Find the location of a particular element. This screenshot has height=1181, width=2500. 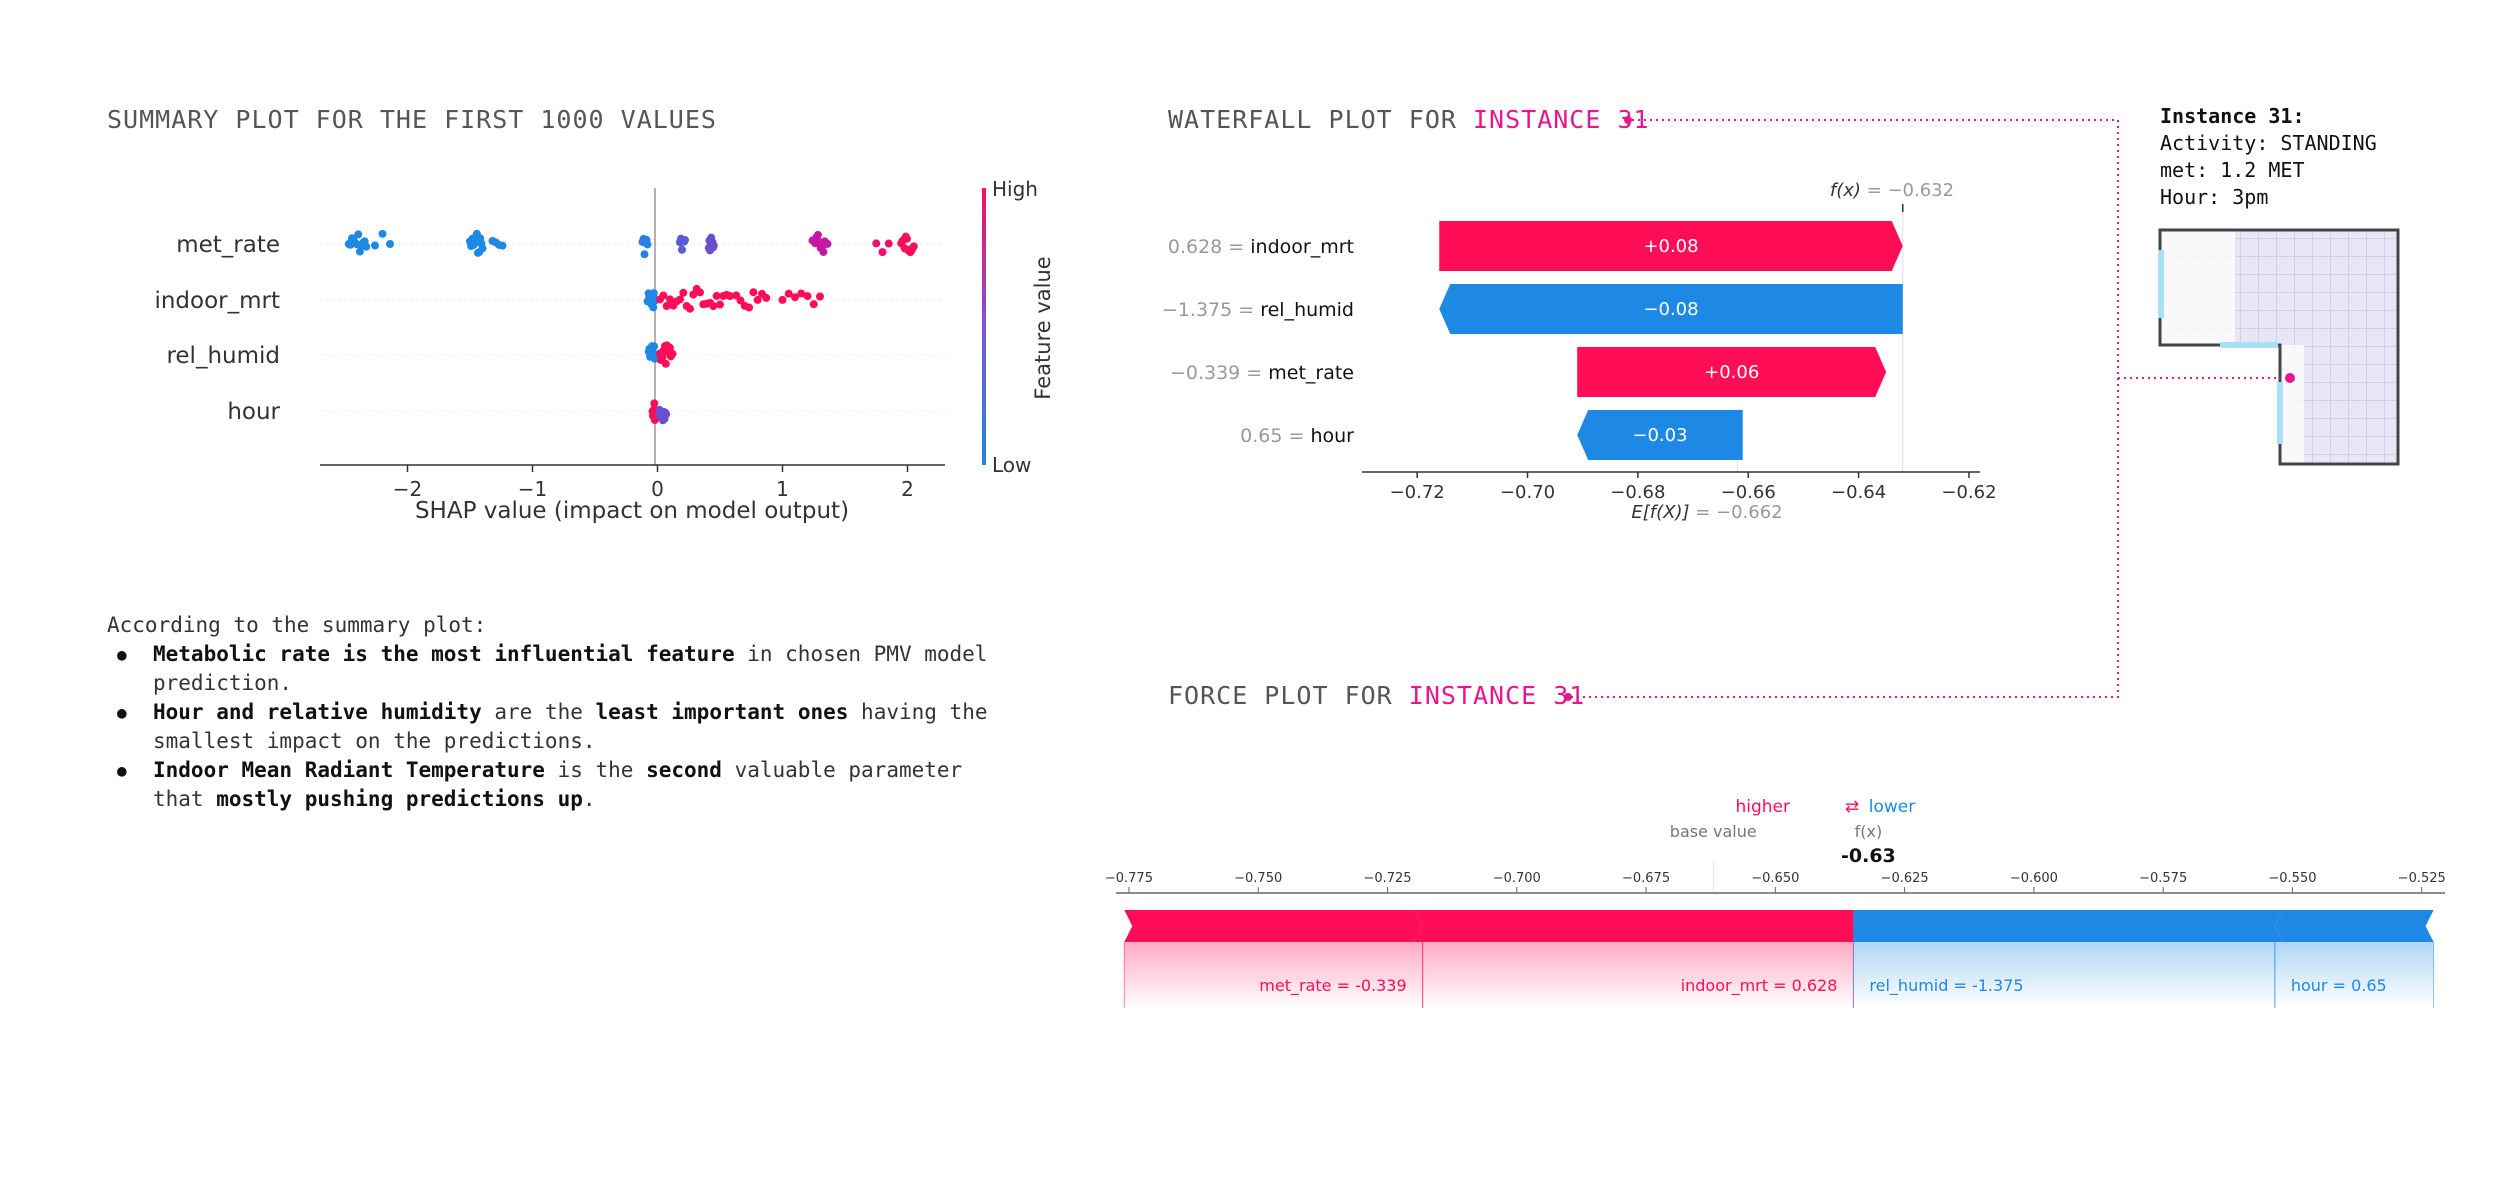

x-tick-label: −0.775 is located at coordinates (1129, 878).